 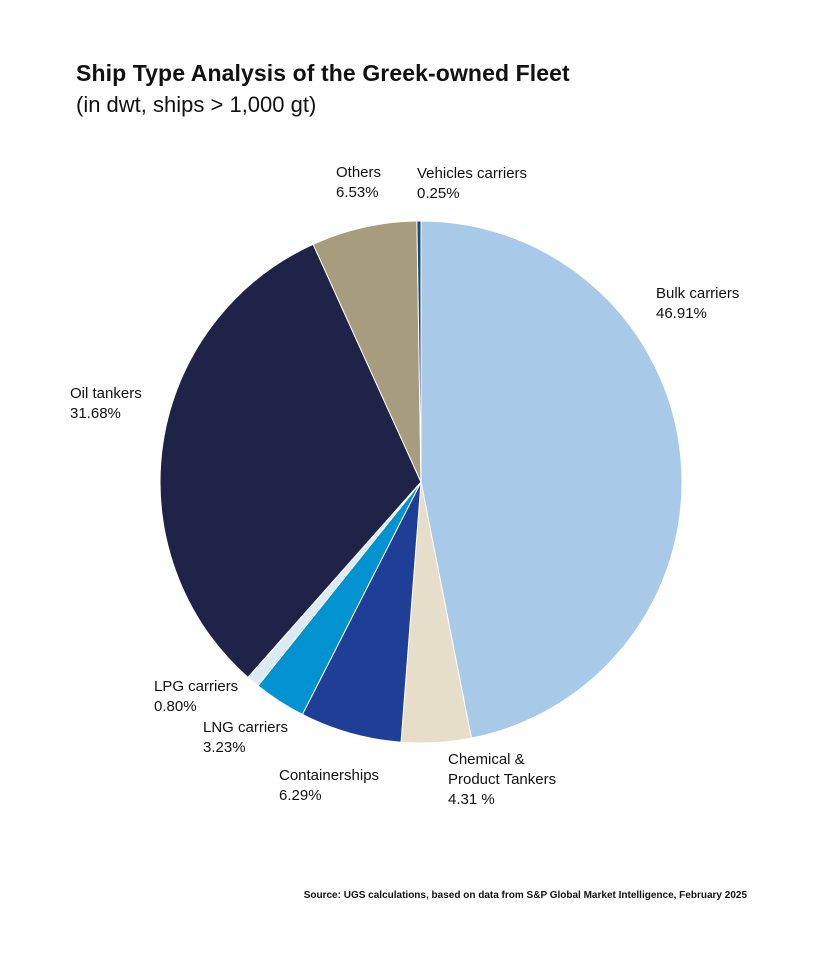 What do you see at coordinates (472, 173) in the screenshot?
I see `label-vehicles-name: Vehicles carriers` at bounding box center [472, 173].